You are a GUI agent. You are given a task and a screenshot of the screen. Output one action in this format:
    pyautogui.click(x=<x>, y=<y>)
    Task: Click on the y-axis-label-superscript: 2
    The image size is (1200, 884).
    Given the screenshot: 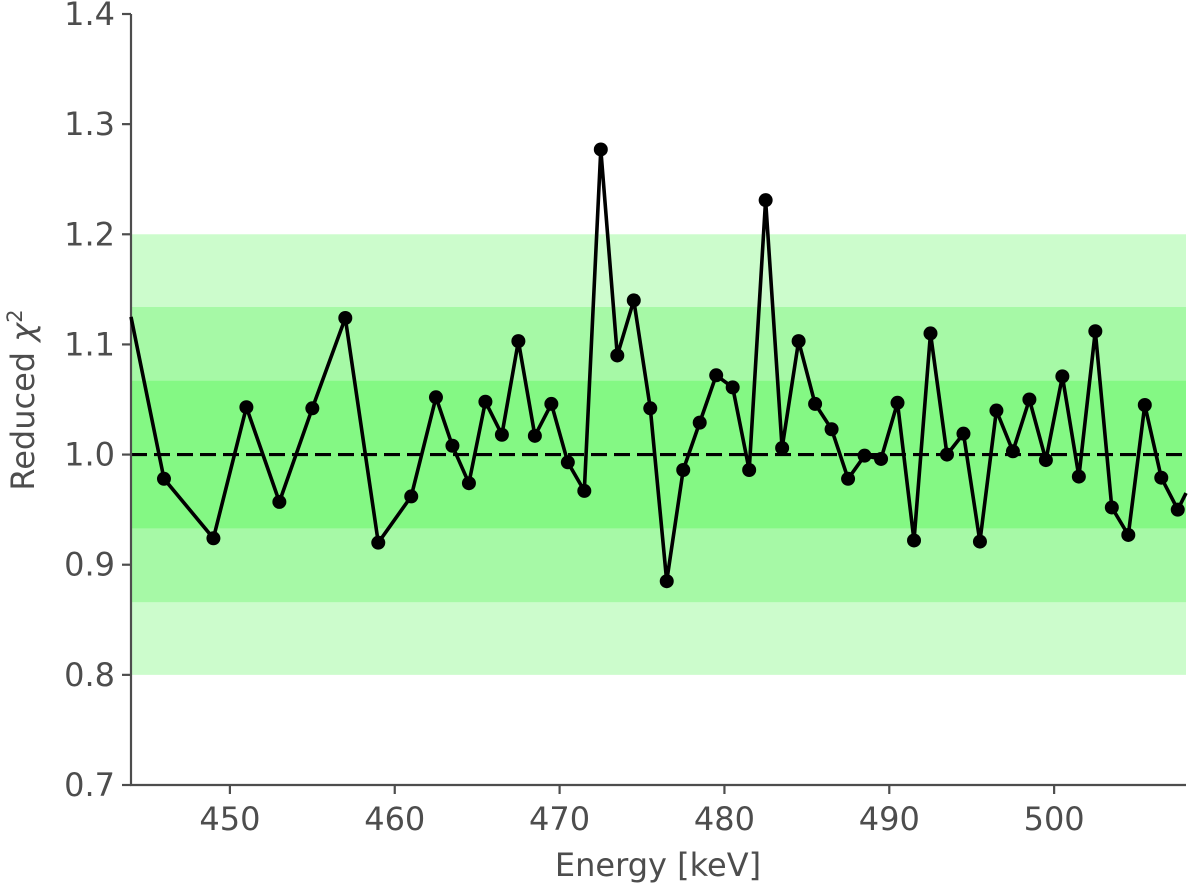 What is the action you would take?
    pyautogui.click(x=15, y=315)
    